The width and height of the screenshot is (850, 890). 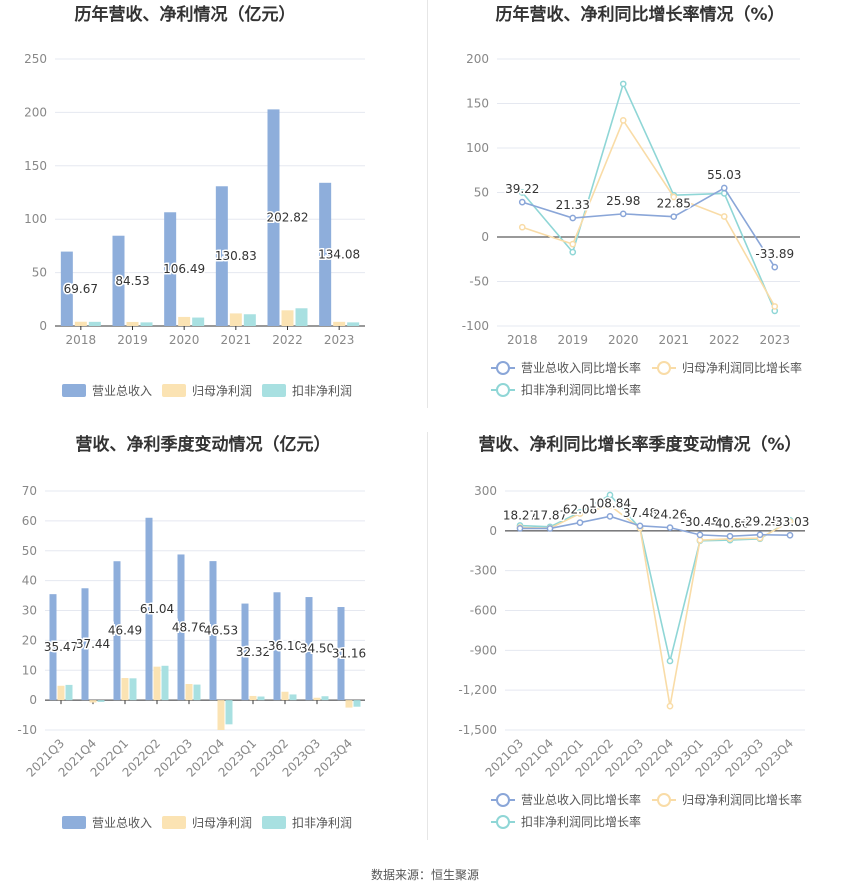 I want to click on y-tick-label: -300, so click(x=483, y=571).